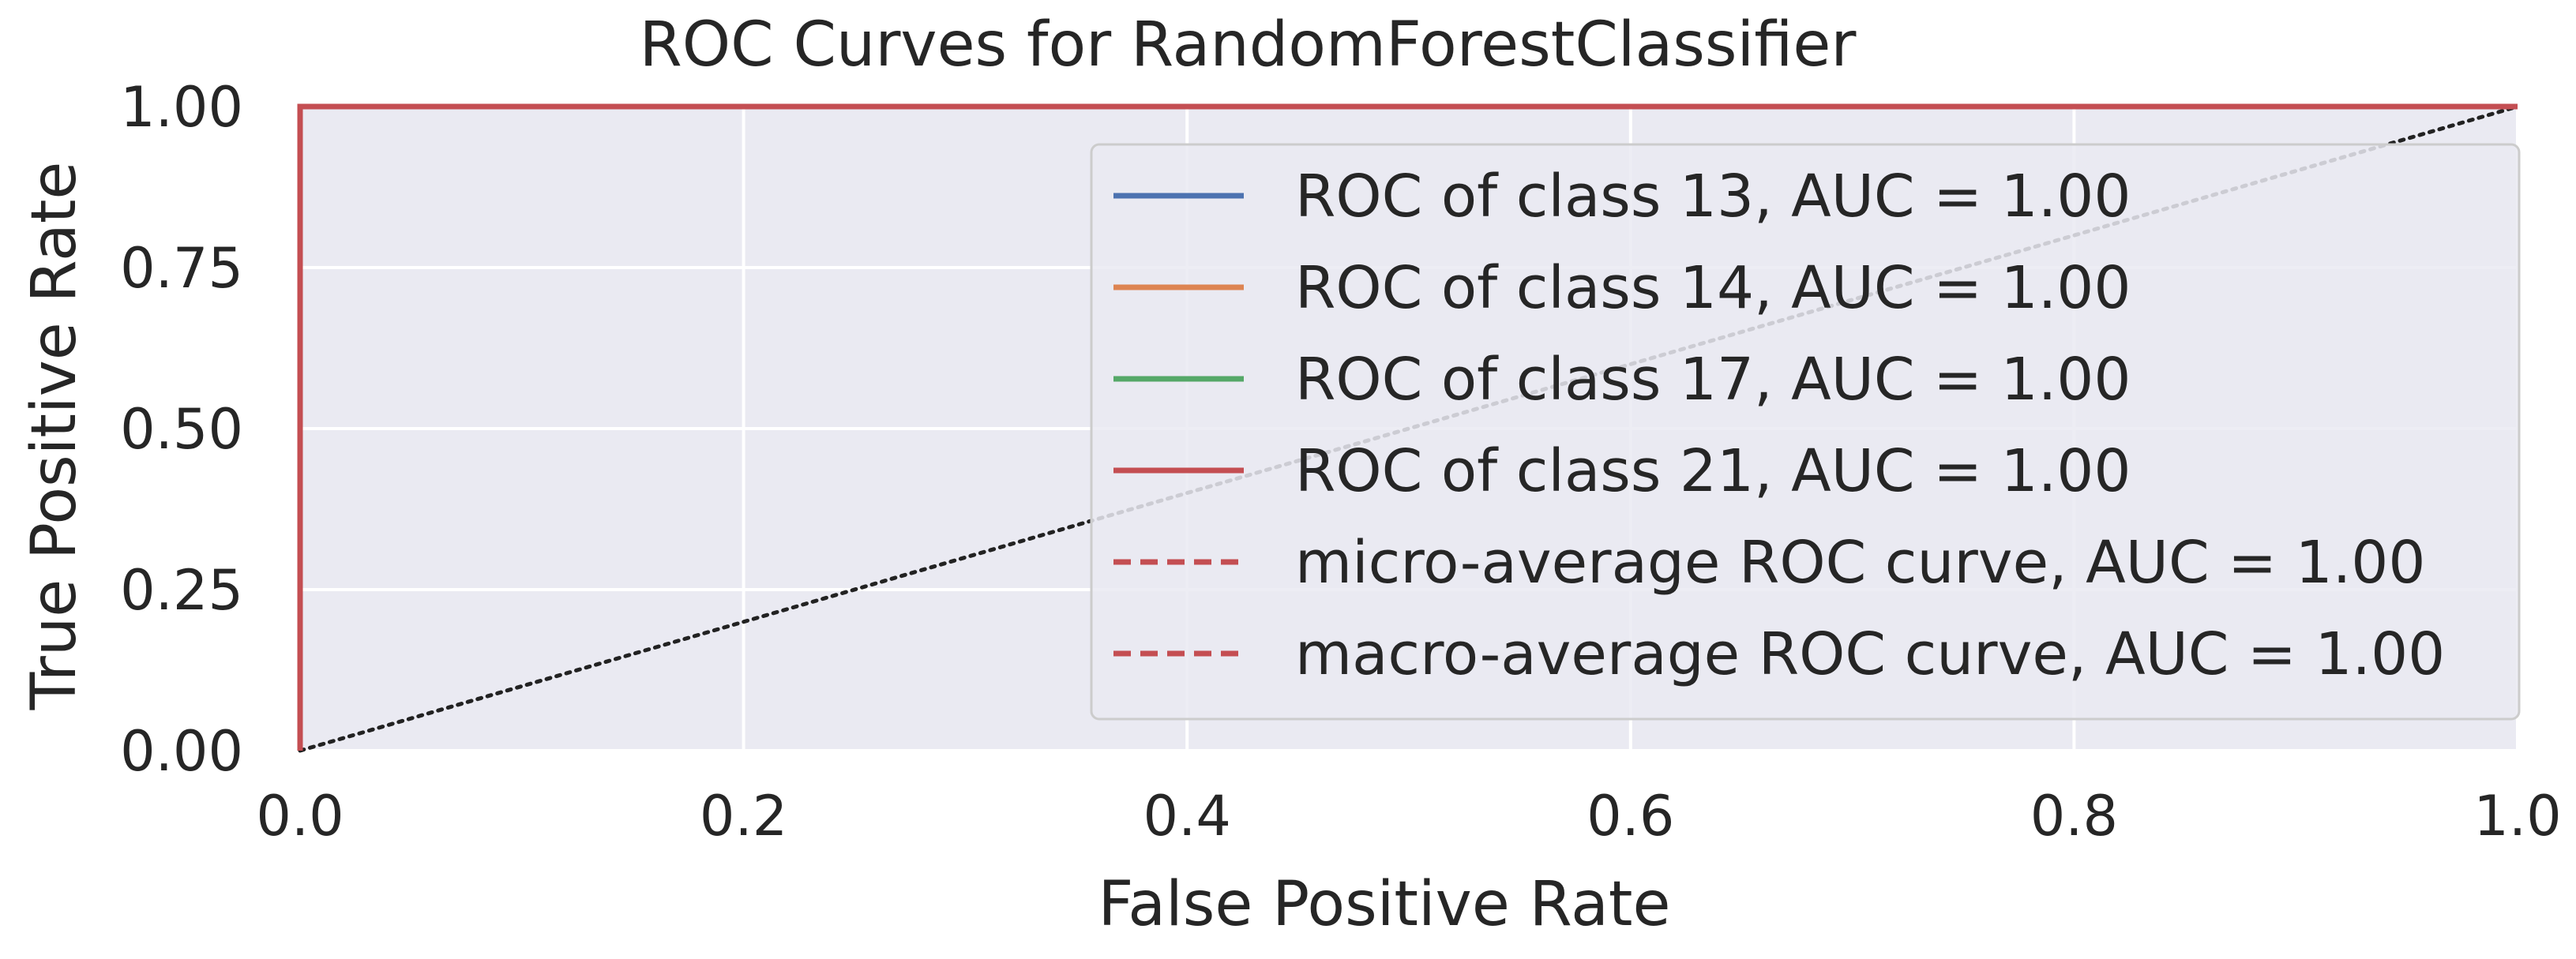  I want to click on legend-label-4: micro-average ROC curve, AUC = 1.00, so click(1860, 563).